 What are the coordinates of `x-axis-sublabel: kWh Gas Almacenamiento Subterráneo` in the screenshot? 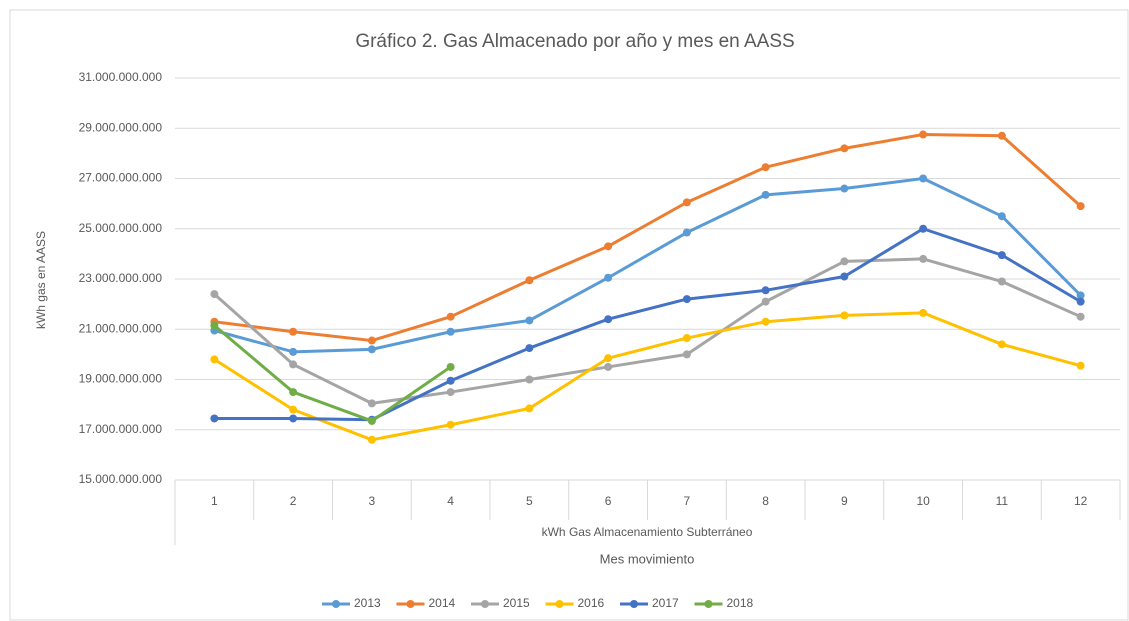 It's located at (647, 532).